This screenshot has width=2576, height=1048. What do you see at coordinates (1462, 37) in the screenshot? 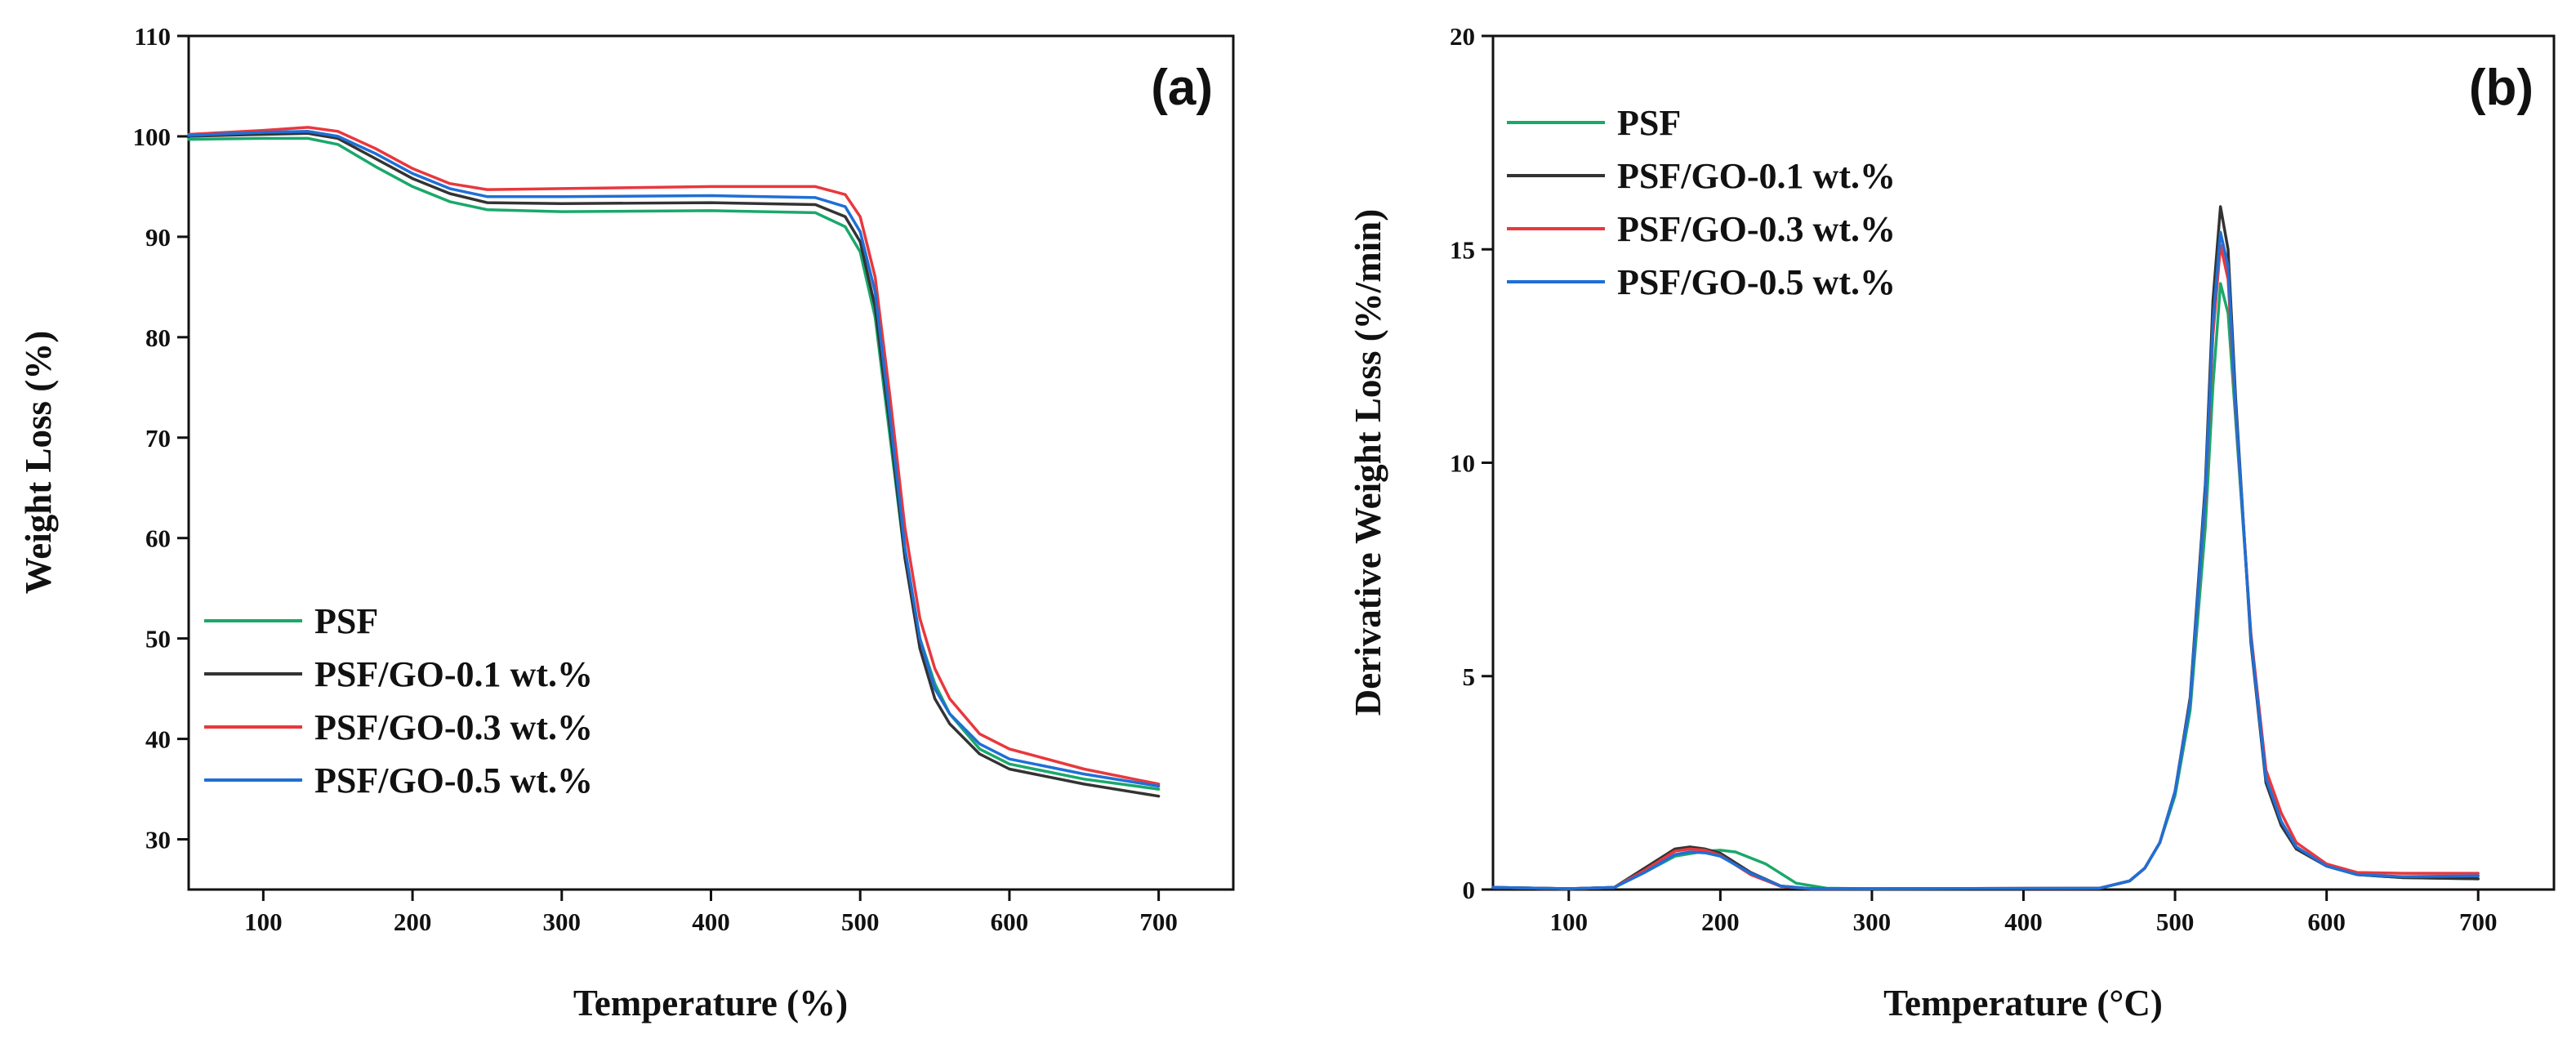
I see `panel-b-y-tick-label-4: 20` at bounding box center [1462, 37].